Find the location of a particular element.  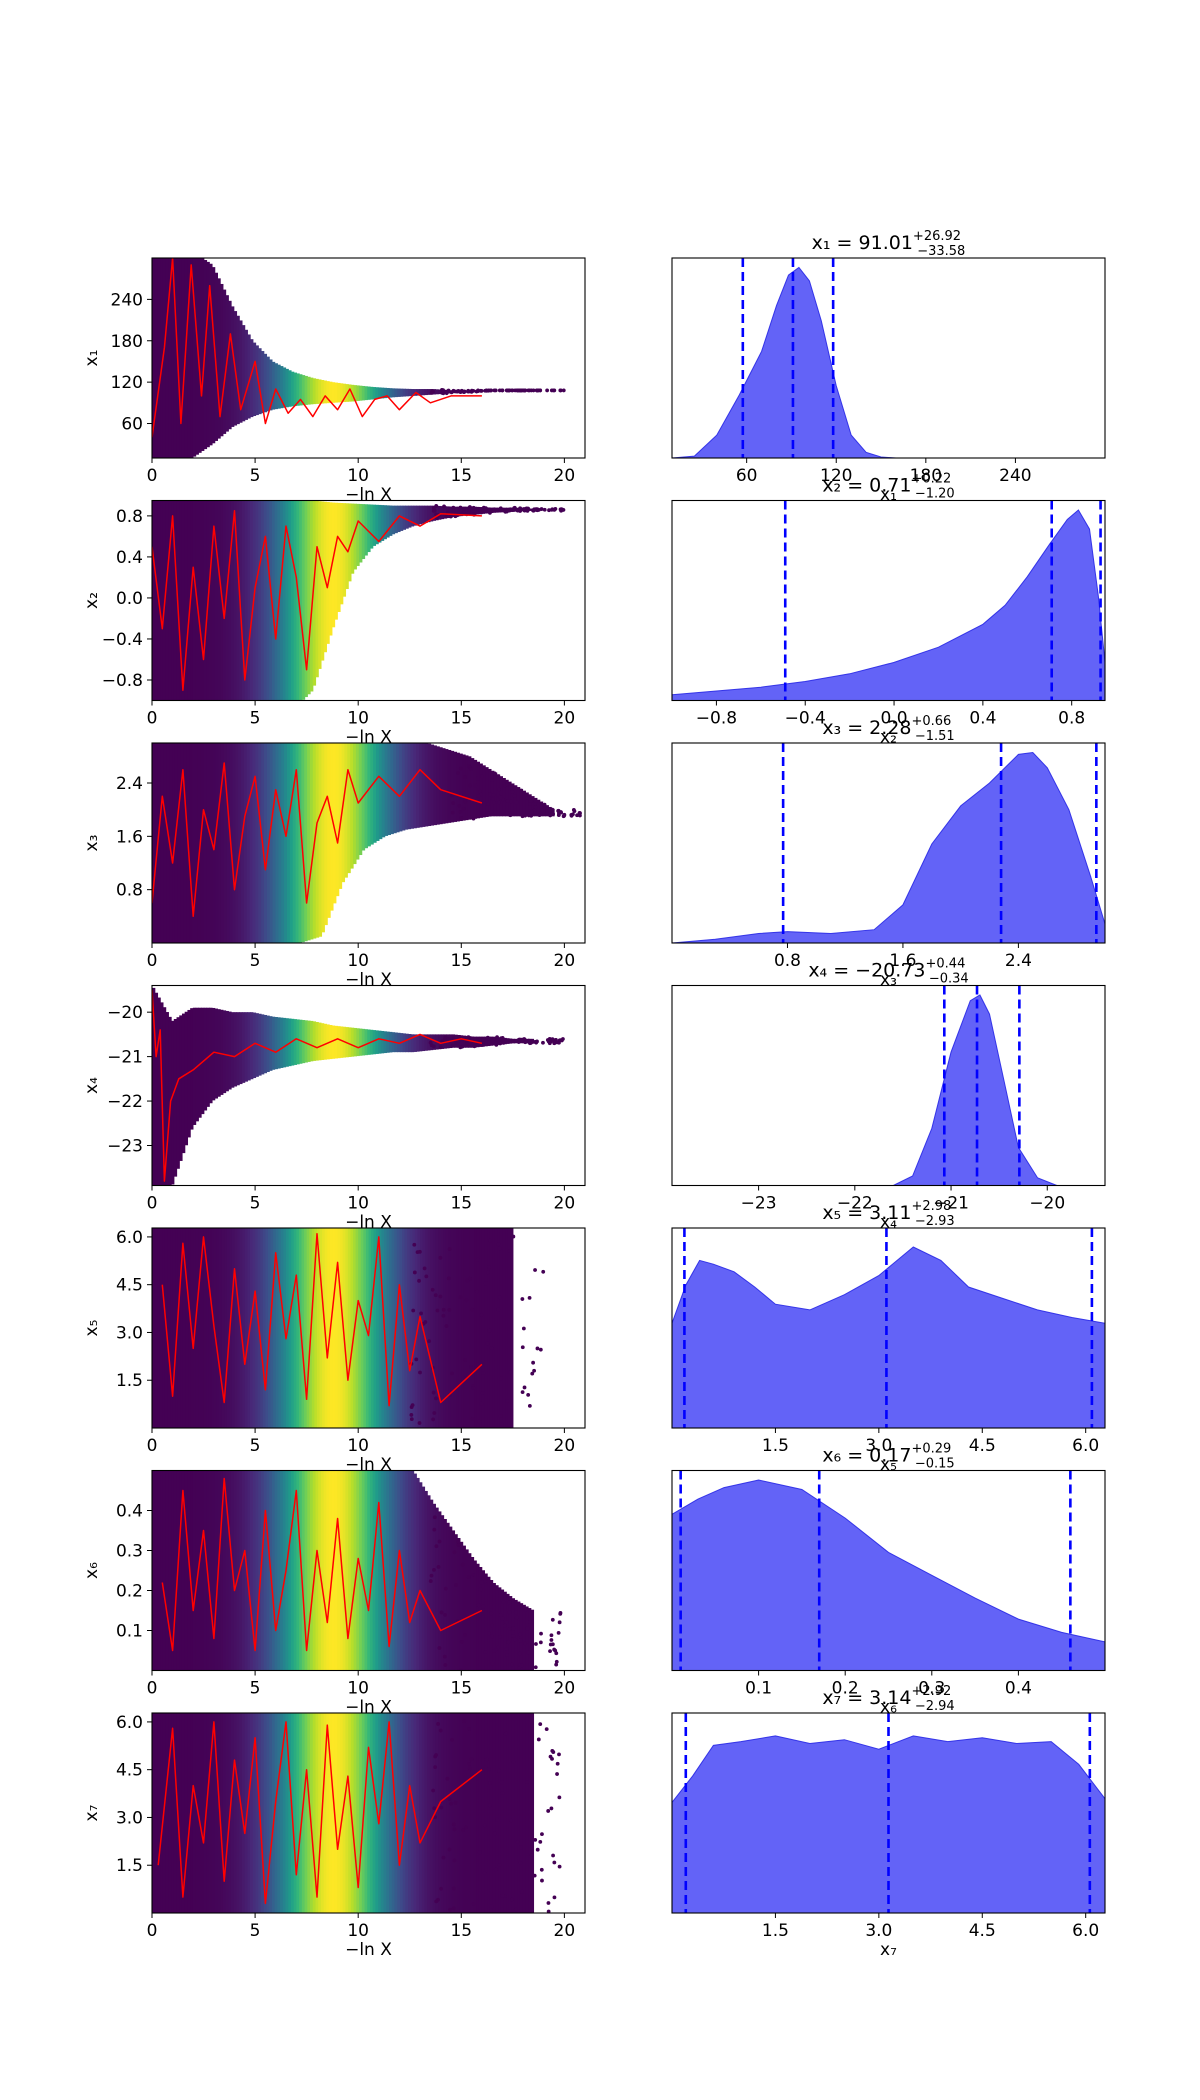

y-axis-label: x₃ is located at coordinates (92, 843).